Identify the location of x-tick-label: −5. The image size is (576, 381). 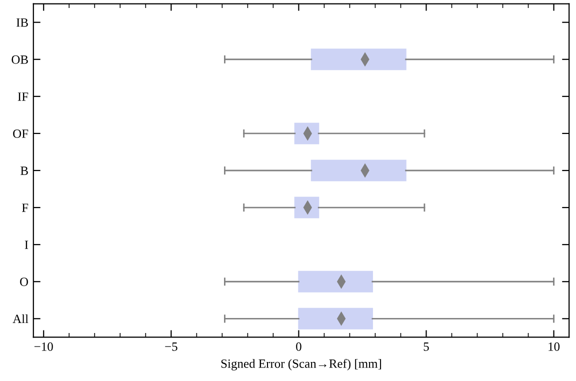
(171, 346).